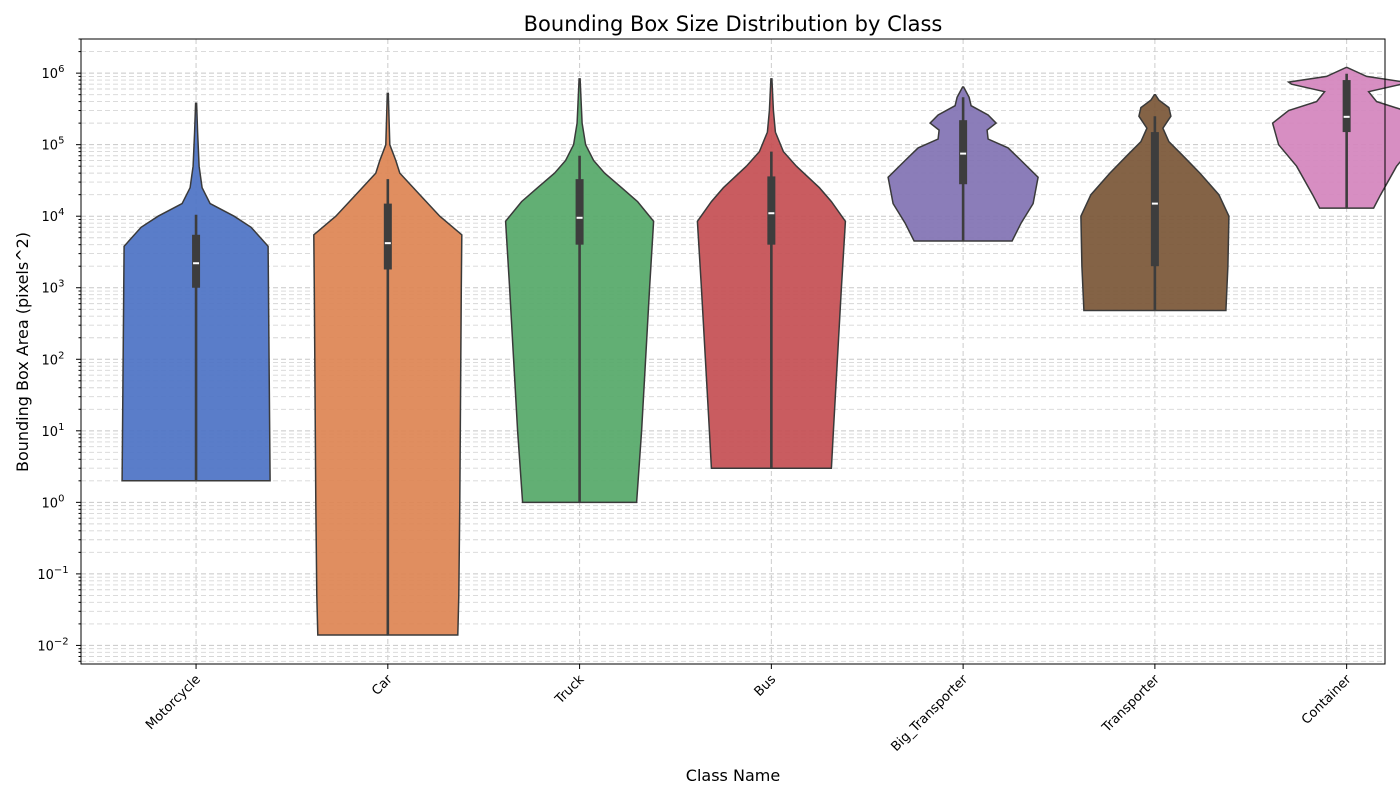 The image size is (1400, 800). Describe the element at coordinates (388, 364) in the screenshot. I see `violin-car` at that location.